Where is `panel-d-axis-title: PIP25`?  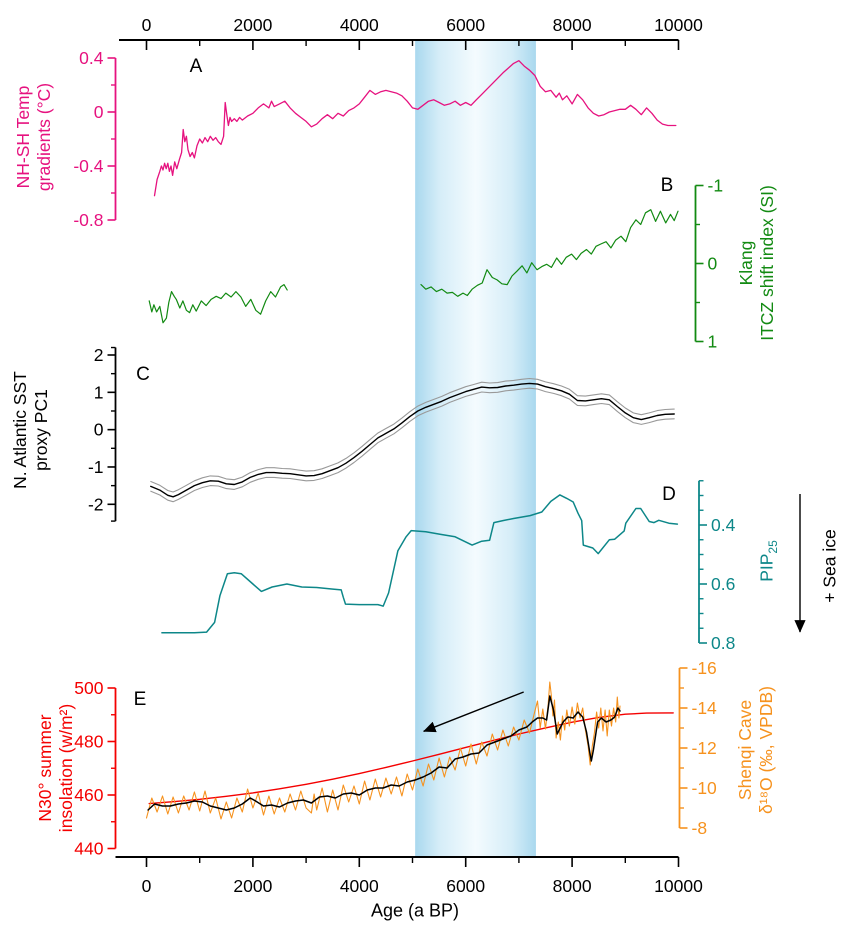
panel-d-axis-title: PIP25 is located at coordinates (768, 561).